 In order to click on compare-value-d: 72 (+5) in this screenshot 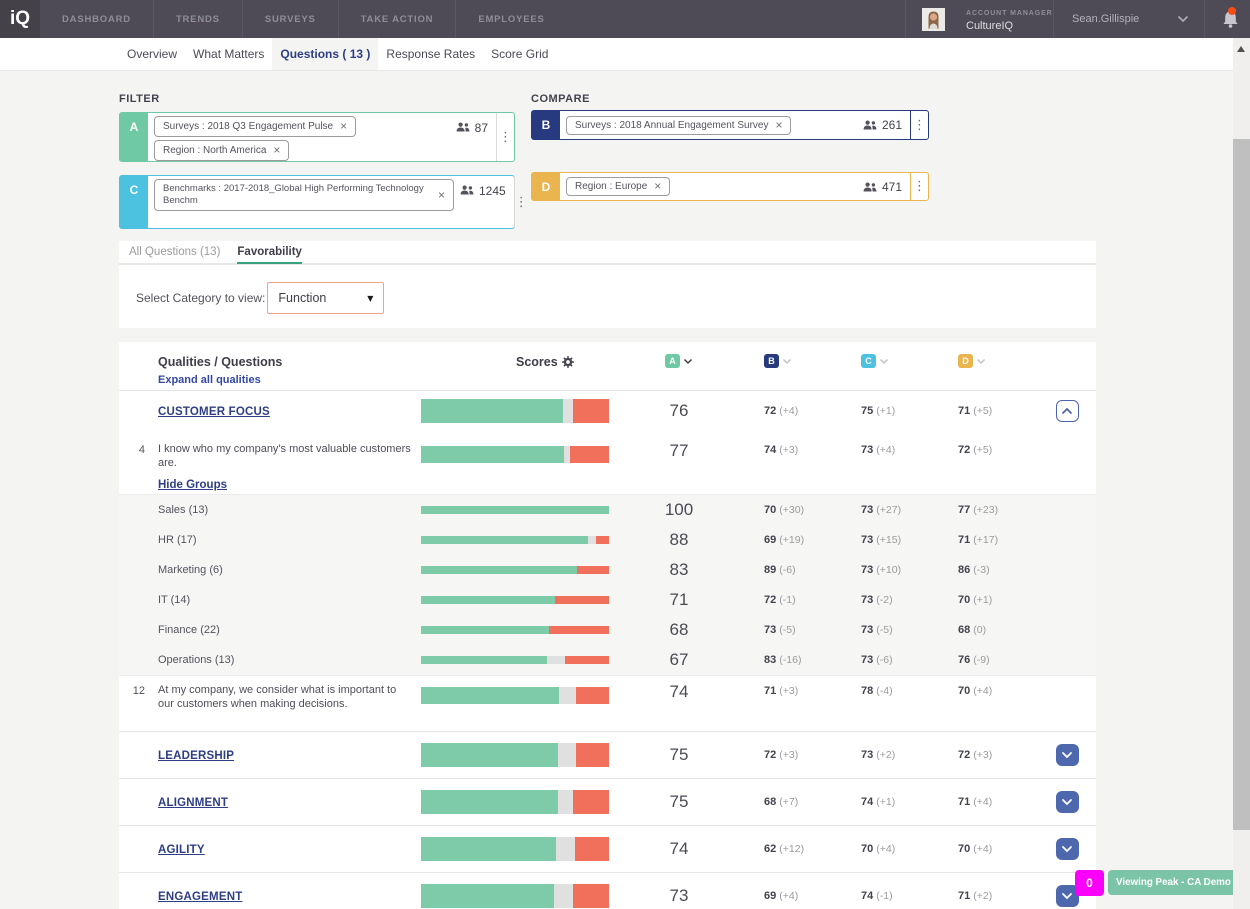, I will do `click(975, 450)`.